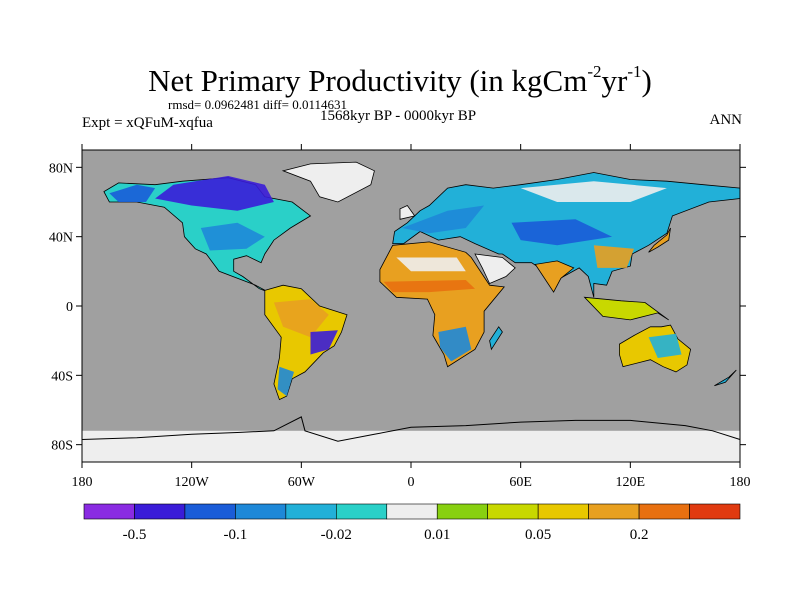 The image size is (800, 600). Describe the element at coordinates (639, 535) in the screenshot. I see `colorbar-label: 0.2` at that location.